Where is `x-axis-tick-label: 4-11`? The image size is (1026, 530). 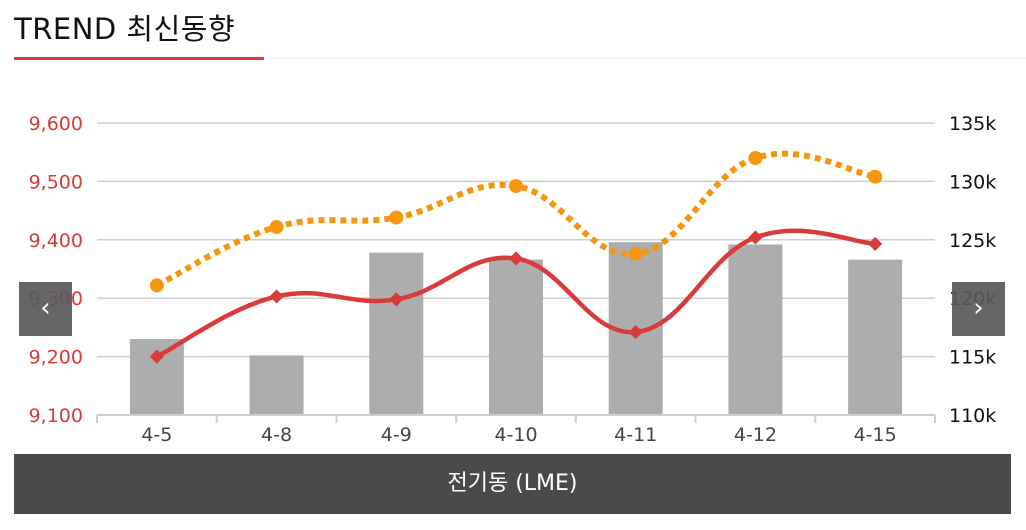
x-axis-tick-label: 4-11 is located at coordinates (635, 435).